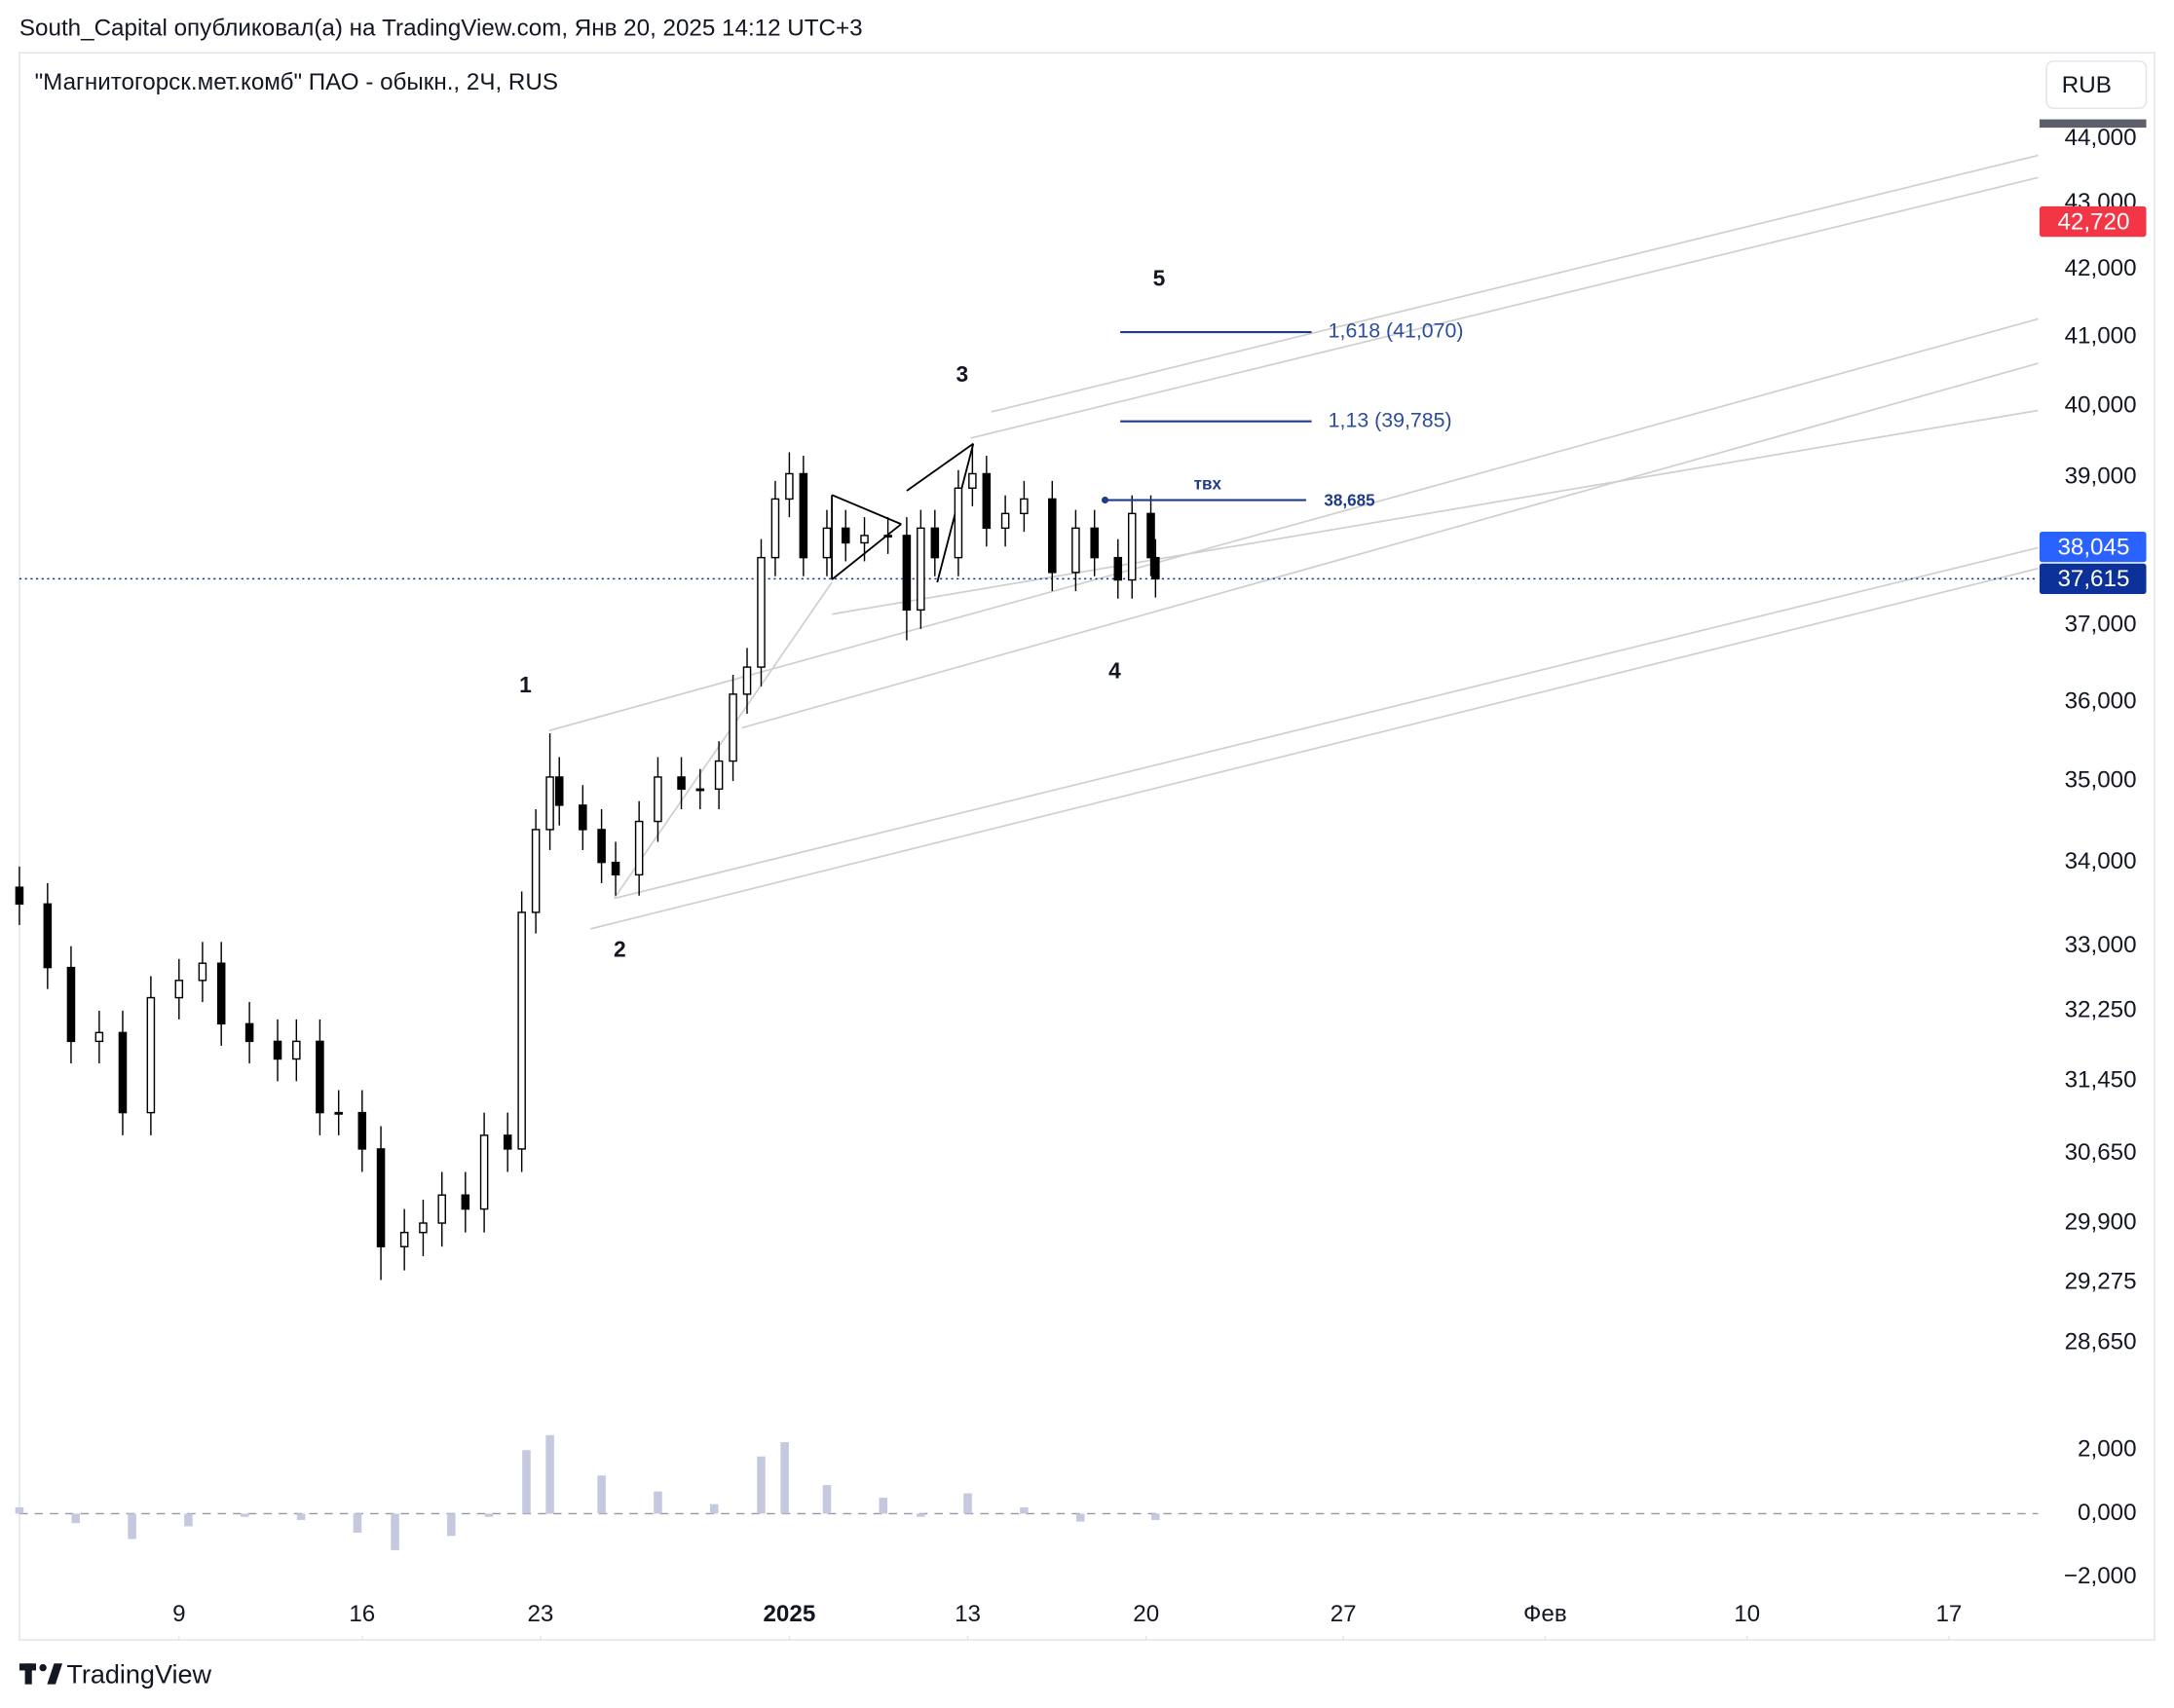 Image resolution: width=2174 pixels, height=1708 pixels. I want to click on x-tick-label: 17, so click(1948, 1614).